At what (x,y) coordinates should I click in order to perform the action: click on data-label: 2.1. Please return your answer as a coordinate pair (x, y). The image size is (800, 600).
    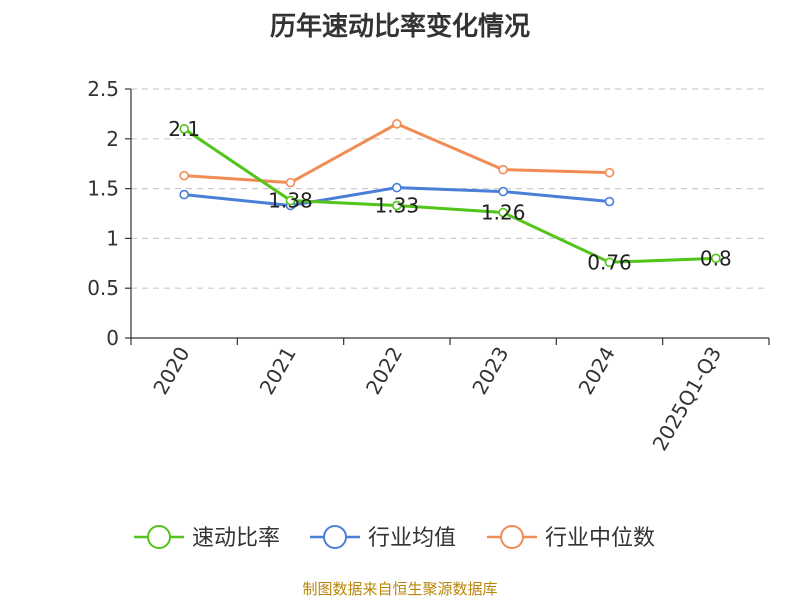
    Looking at the image, I should click on (184, 129).